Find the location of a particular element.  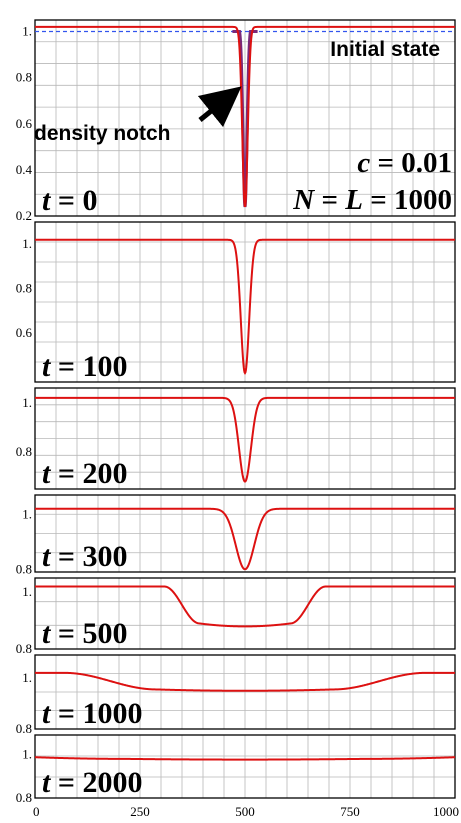

x-tick-label: 1000 is located at coordinates (446, 811).